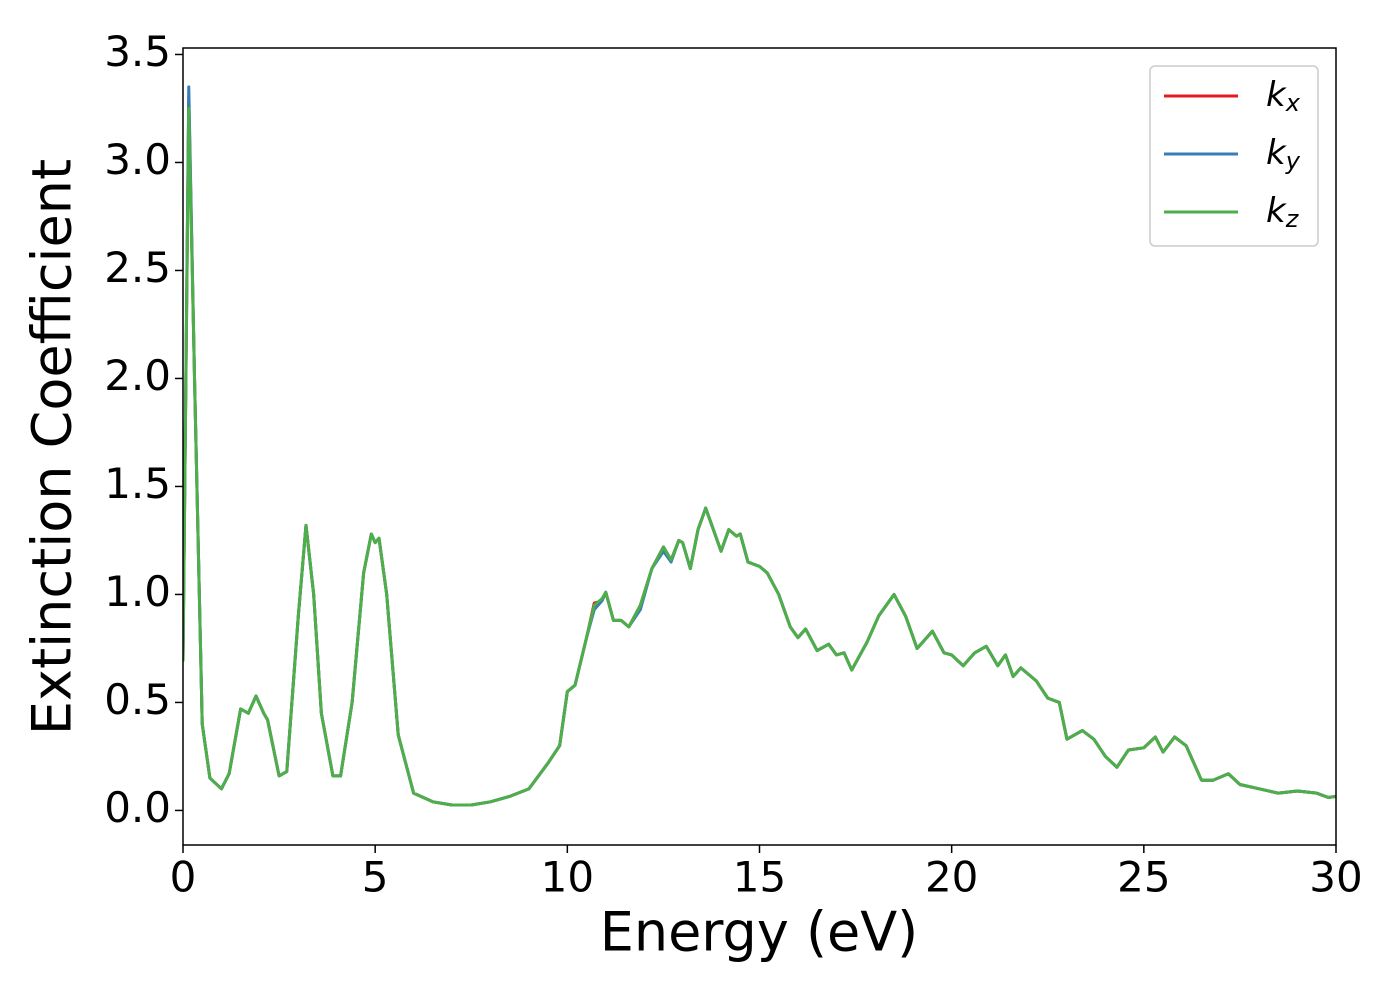 The height and width of the screenshot is (1000, 1400). I want to click on x-axis-label: Energy (eV), so click(759, 932).